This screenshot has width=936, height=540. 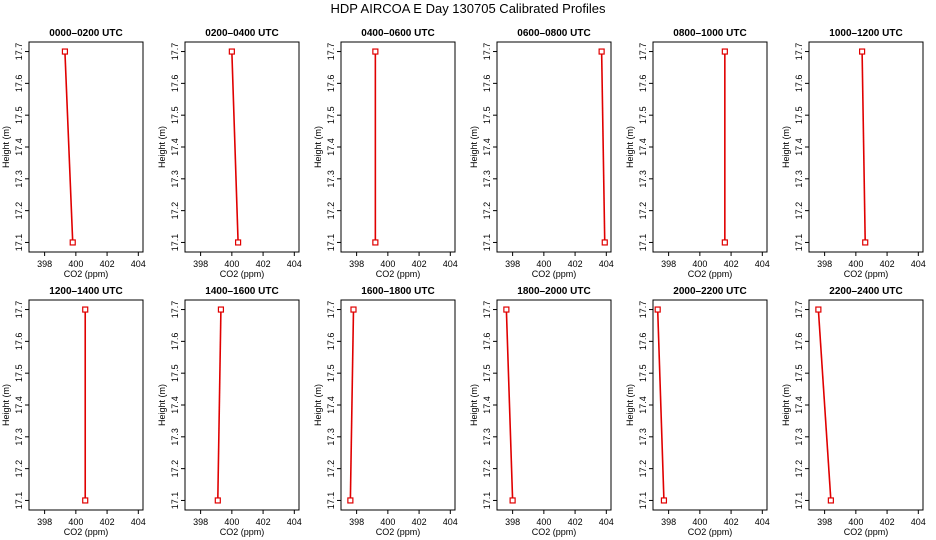 What do you see at coordinates (397, 291) in the screenshot?
I see `panel-title: 1600–1800 UTC` at bounding box center [397, 291].